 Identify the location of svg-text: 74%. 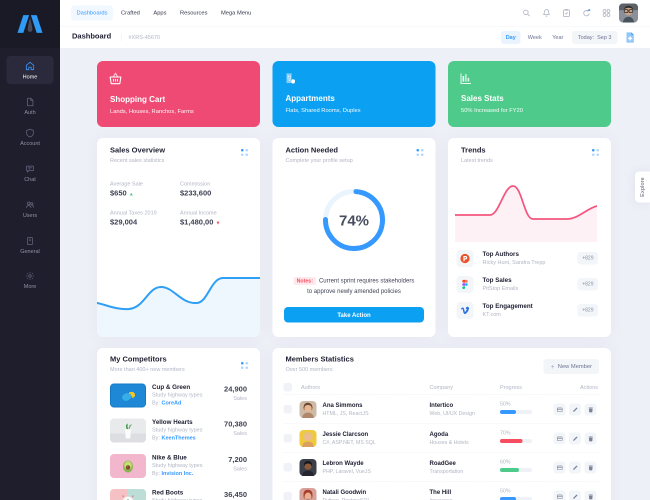
(354, 221).